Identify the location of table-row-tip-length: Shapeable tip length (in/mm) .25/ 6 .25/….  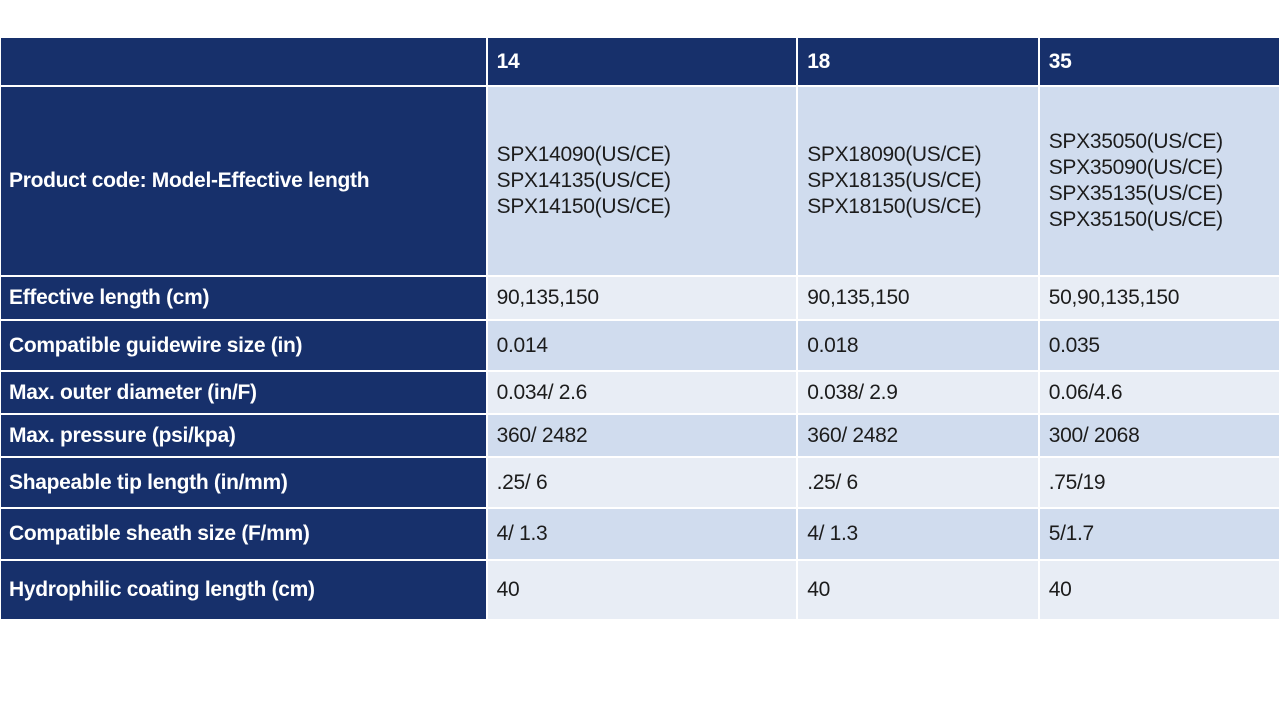
(640, 482).